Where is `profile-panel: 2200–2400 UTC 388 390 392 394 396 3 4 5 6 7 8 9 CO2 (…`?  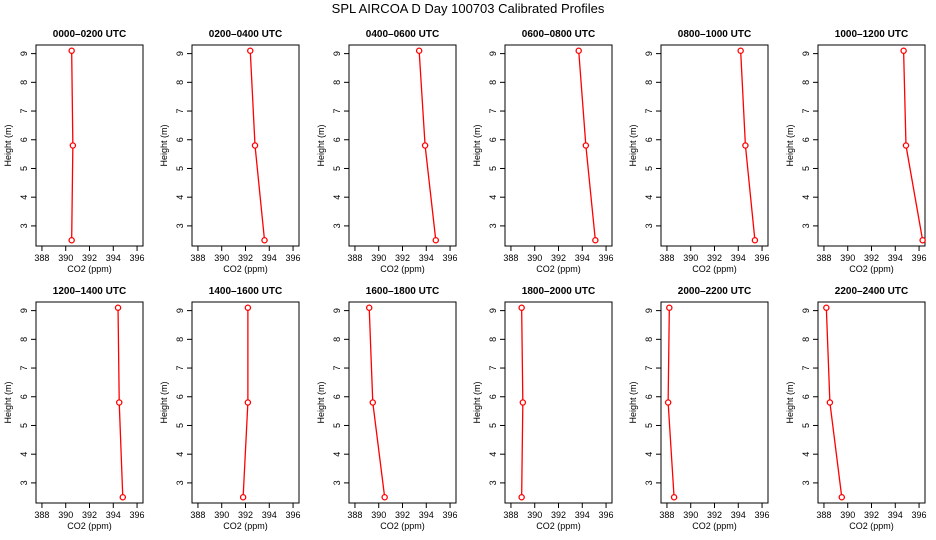
profile-panel: 2200–2400 UTC 388 390 392 394 396 3 4 5 6 7 8 9 CO2 (… is located at coordinates (856, 408).